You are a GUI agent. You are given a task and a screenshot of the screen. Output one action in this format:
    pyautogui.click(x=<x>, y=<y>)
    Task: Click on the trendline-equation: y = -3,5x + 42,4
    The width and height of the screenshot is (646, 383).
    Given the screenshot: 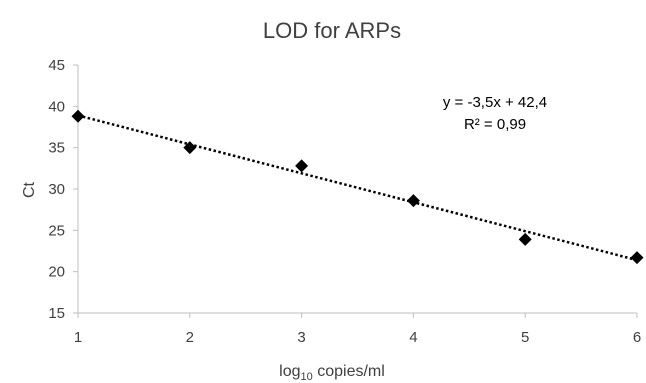 What is the action you would take?
    pyautogui.click(x=495, y=102)
    